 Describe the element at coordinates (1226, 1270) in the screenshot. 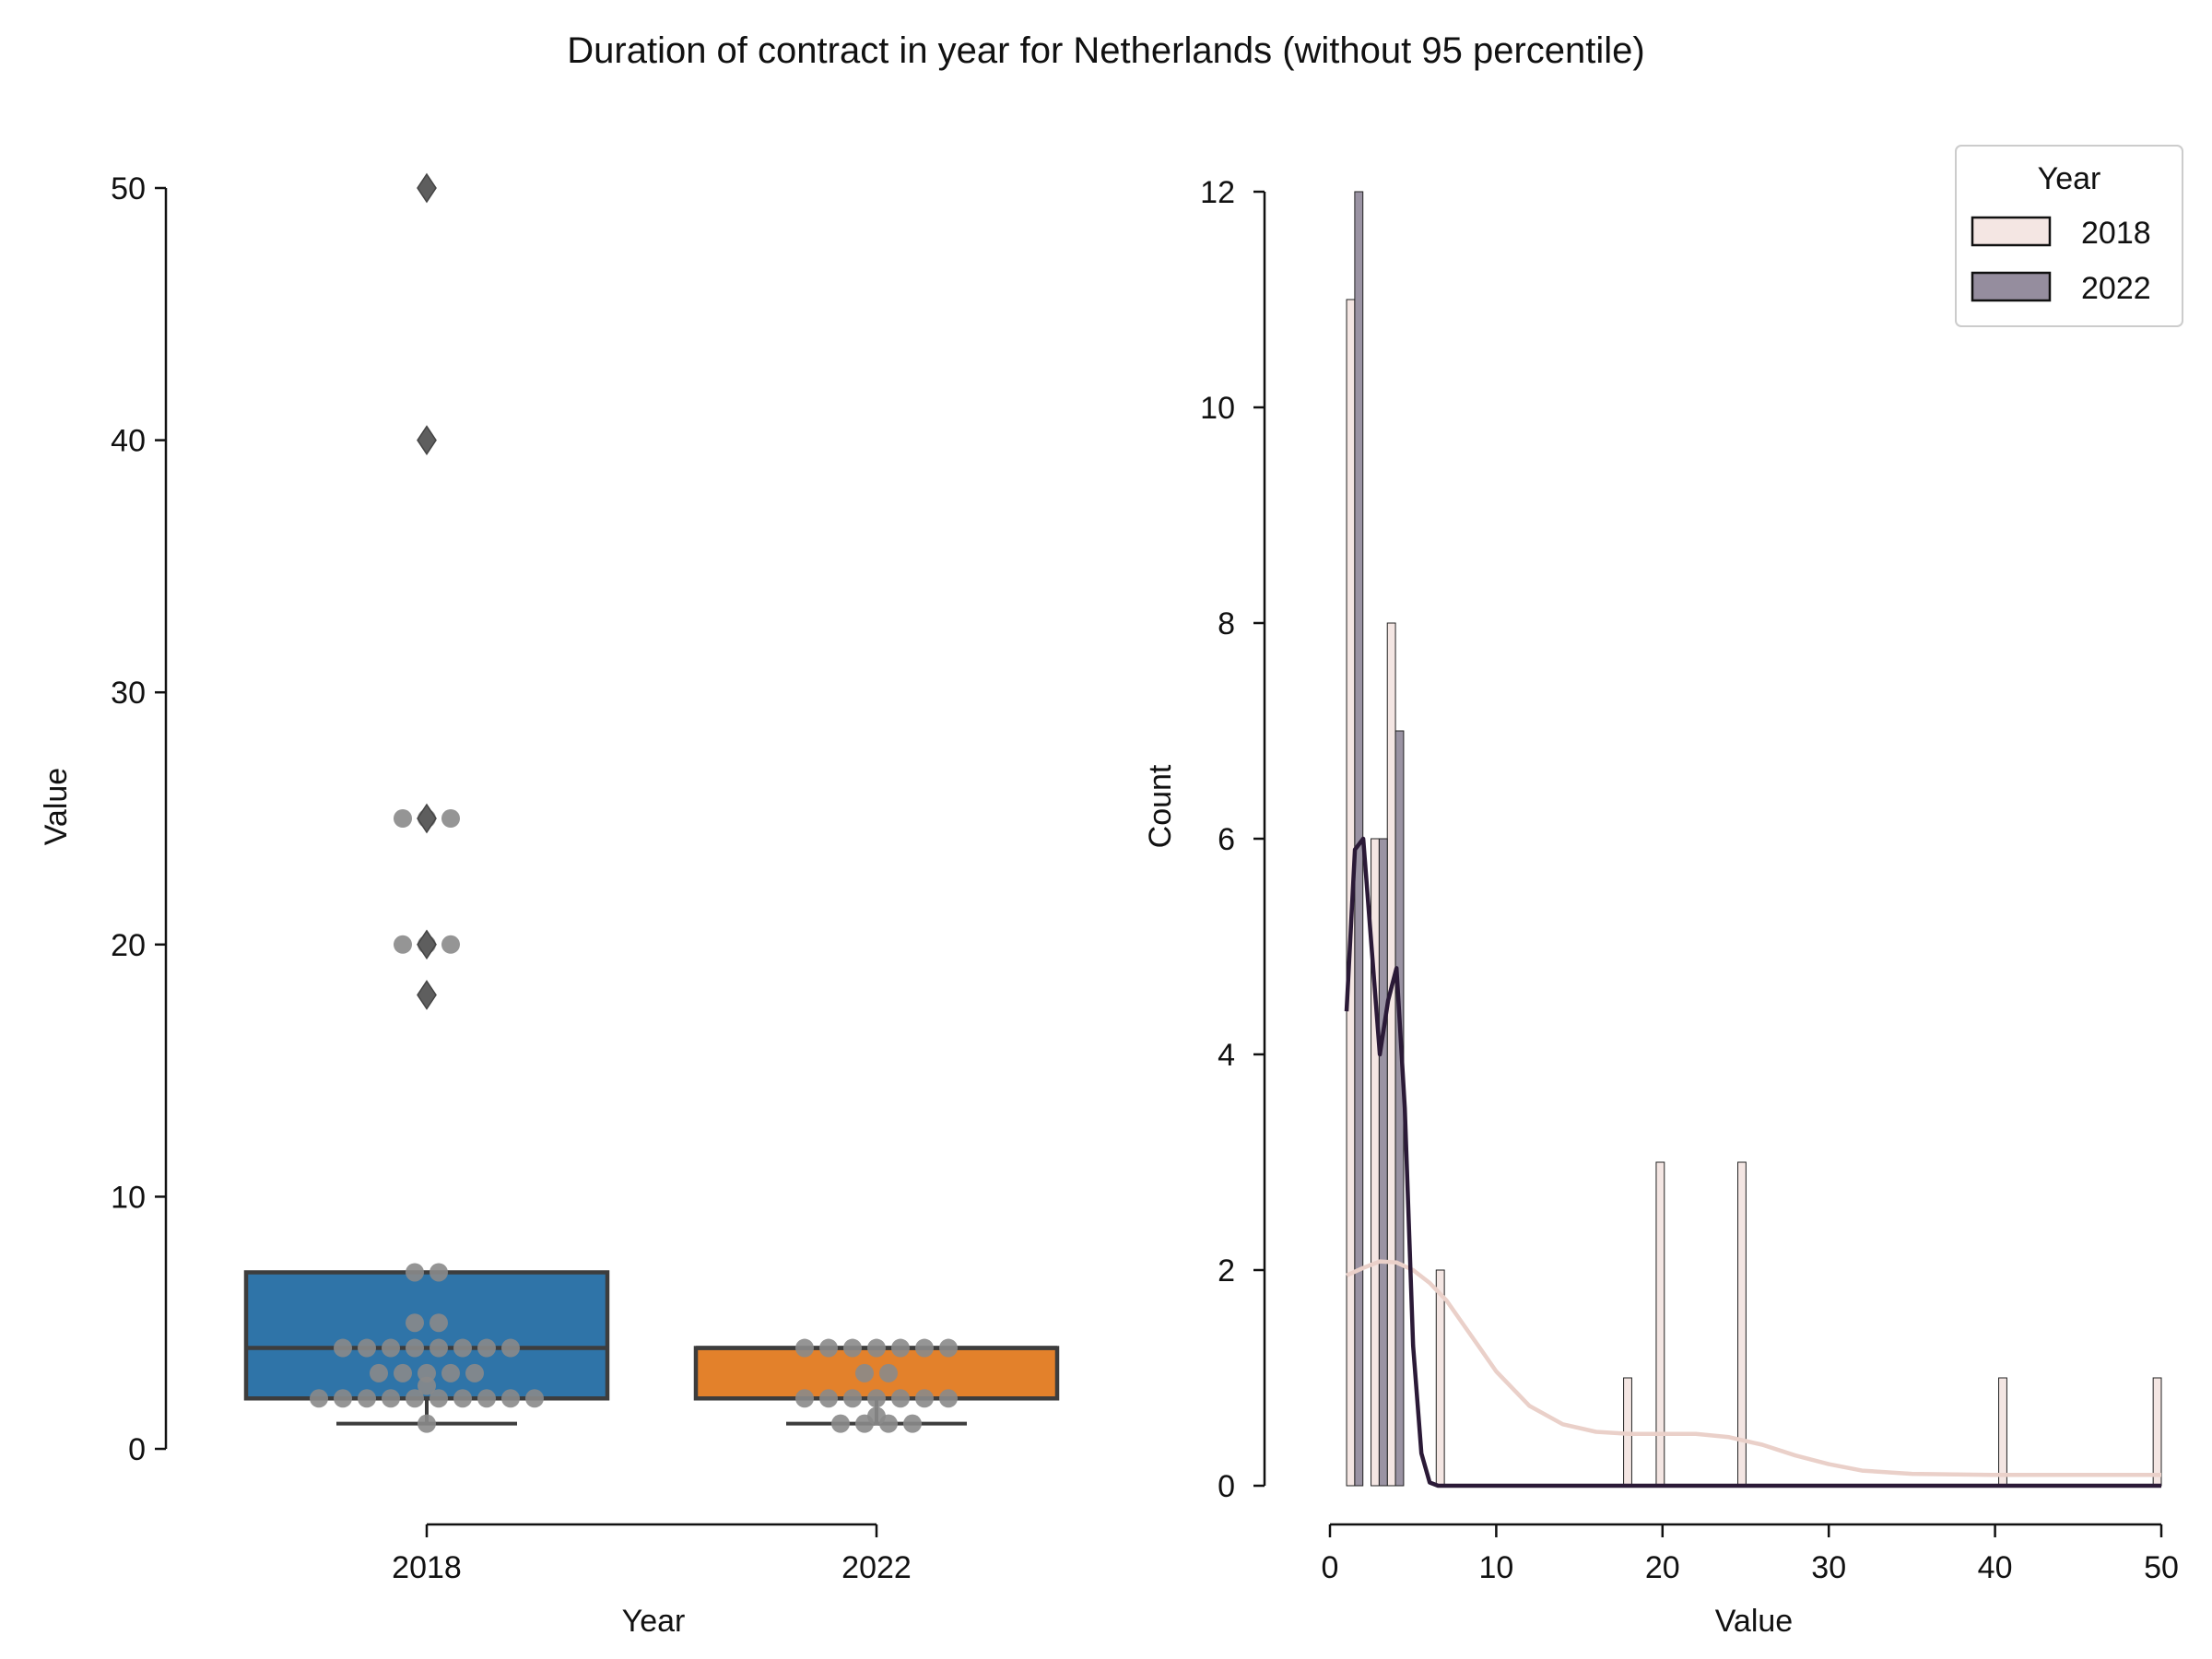

I see `right-y-tick-label: 2` at that location.